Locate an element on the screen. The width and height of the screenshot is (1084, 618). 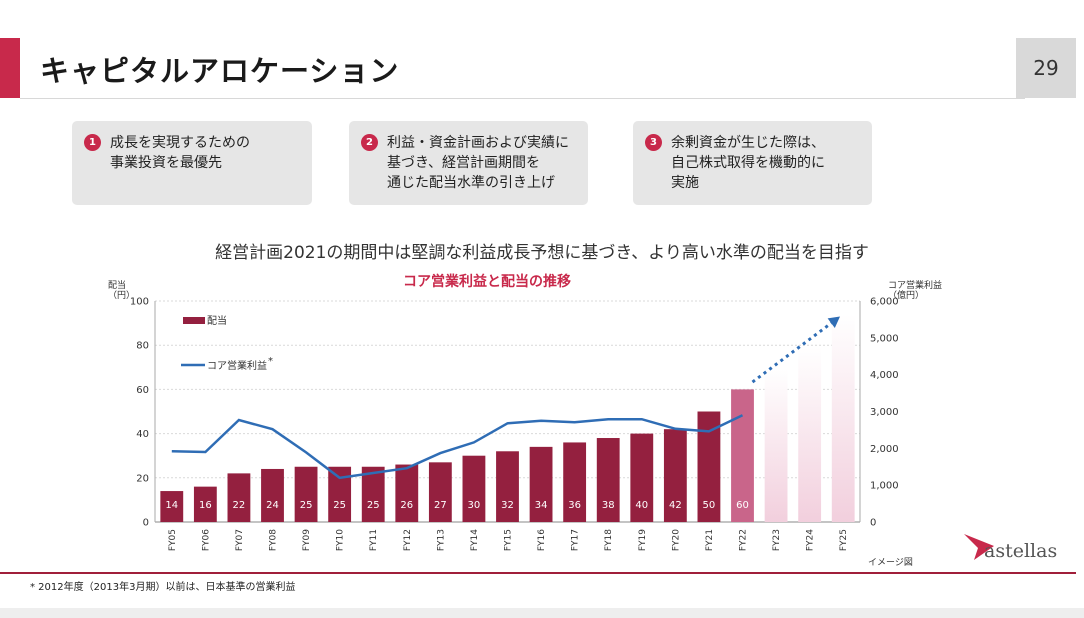
right-axis-ticks: 0 1,000 2,000 3,000 4,000 5,000 6,000 is located at coordinates (884, 413).